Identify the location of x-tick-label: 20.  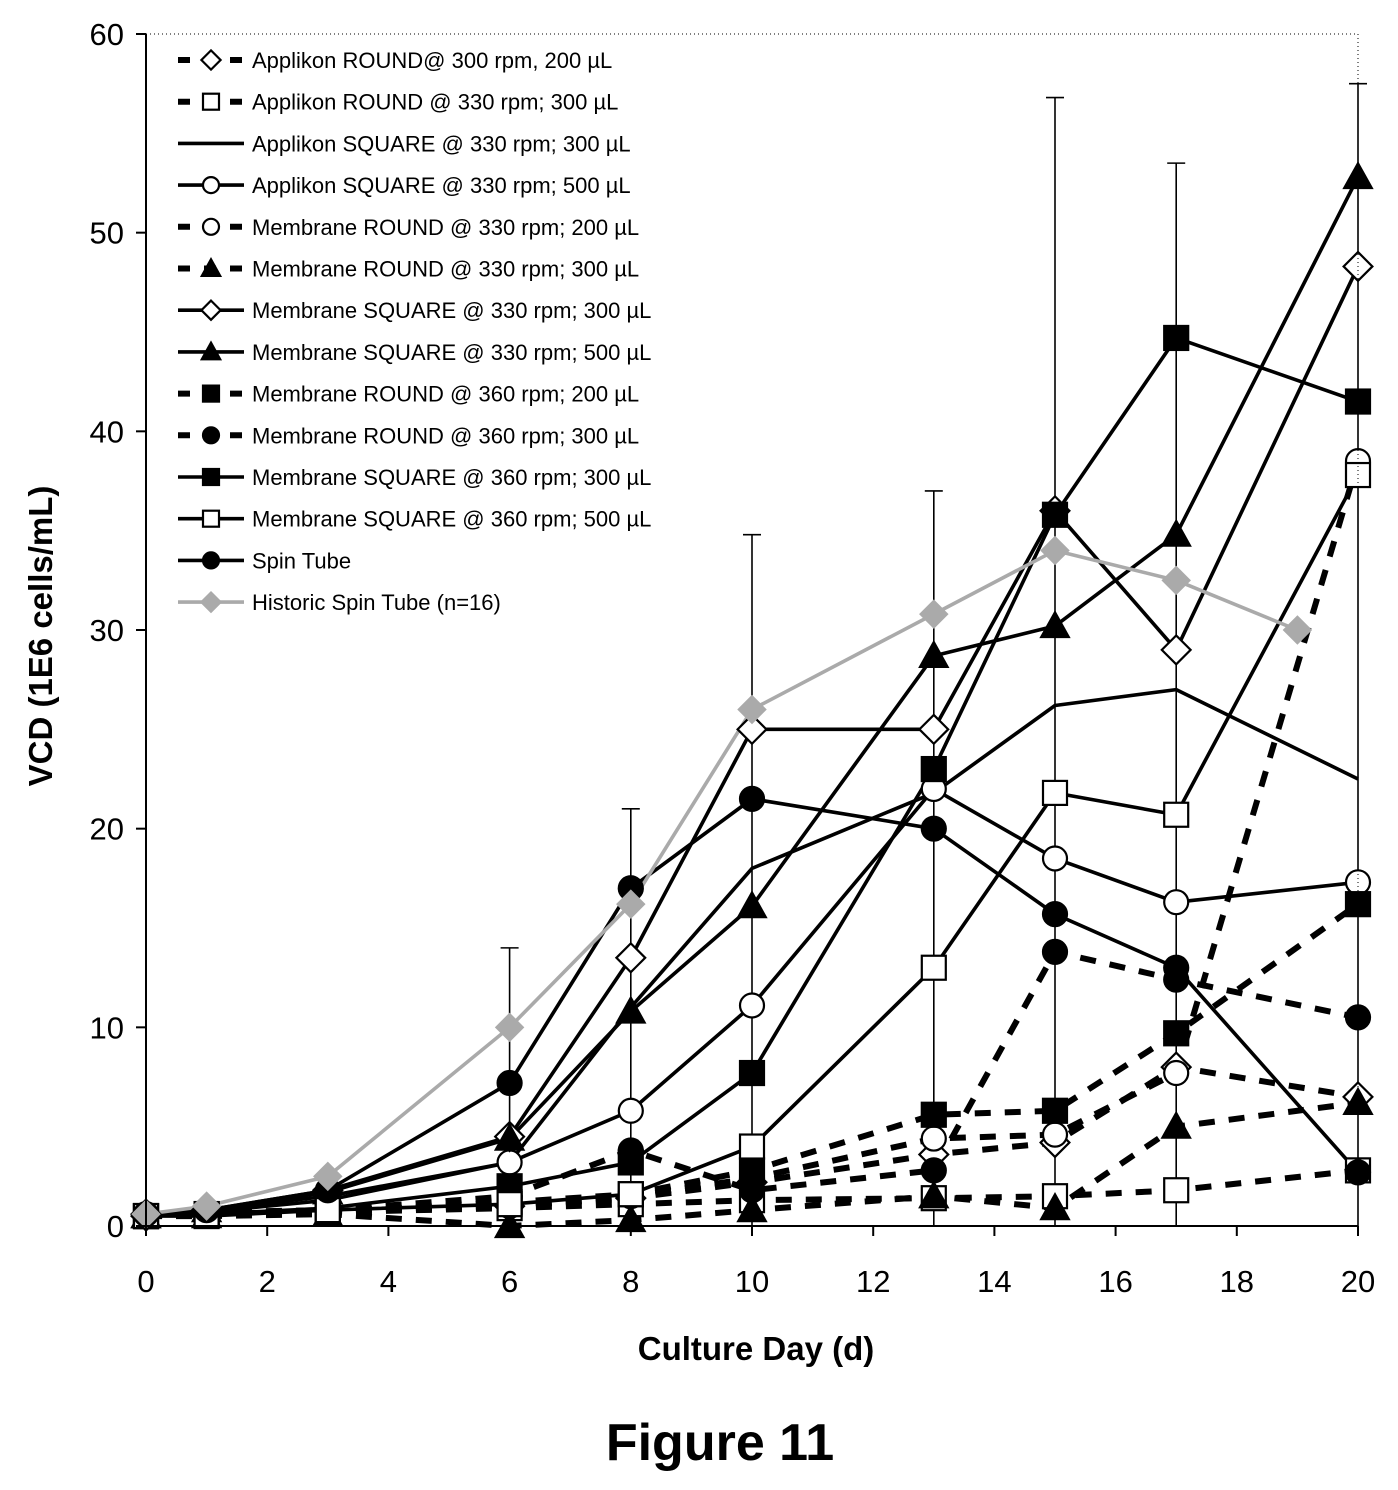
(1358, 1281).